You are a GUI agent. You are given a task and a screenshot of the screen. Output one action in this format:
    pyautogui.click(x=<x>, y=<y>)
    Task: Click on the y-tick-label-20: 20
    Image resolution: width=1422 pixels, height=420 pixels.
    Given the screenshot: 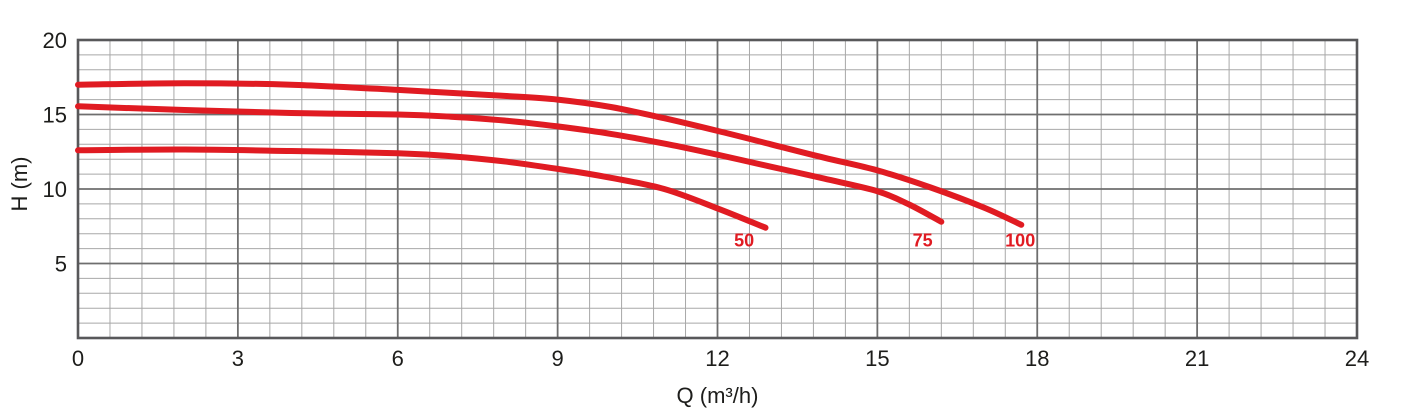 What is the action you would take?
    pyautogui.click(x=55, y=40)
    